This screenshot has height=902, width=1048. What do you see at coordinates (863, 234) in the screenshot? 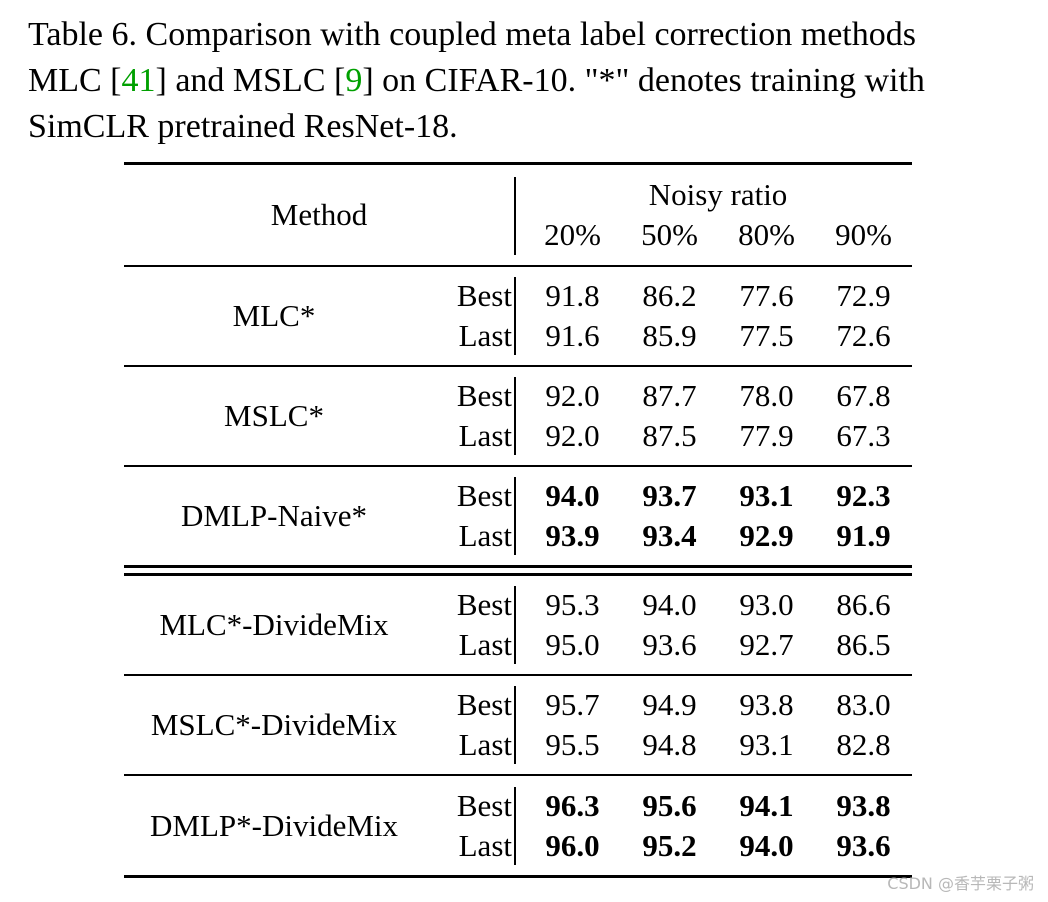
I see `ratio-label: 90%` at bounding box center [863, 234].